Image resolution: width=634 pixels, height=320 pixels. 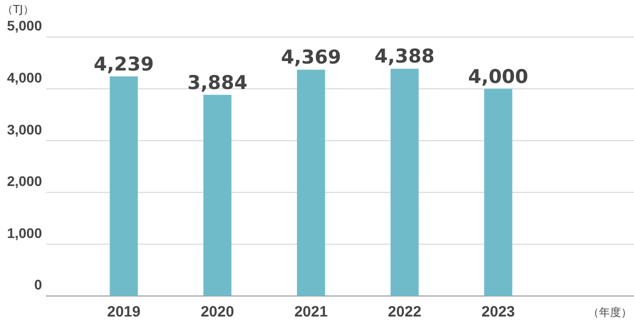 I want to click on data-label: 4,388, so click(x=404, y=57).